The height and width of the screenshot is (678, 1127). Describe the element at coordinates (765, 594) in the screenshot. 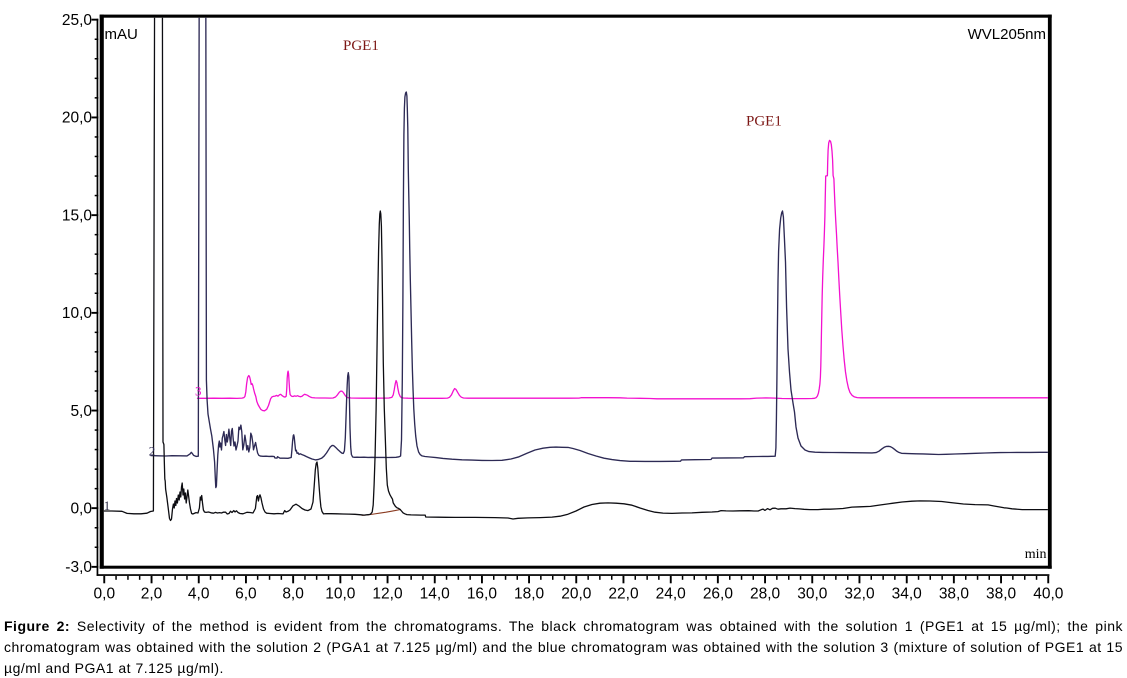

I see `svg-text: 28,0` at that location.